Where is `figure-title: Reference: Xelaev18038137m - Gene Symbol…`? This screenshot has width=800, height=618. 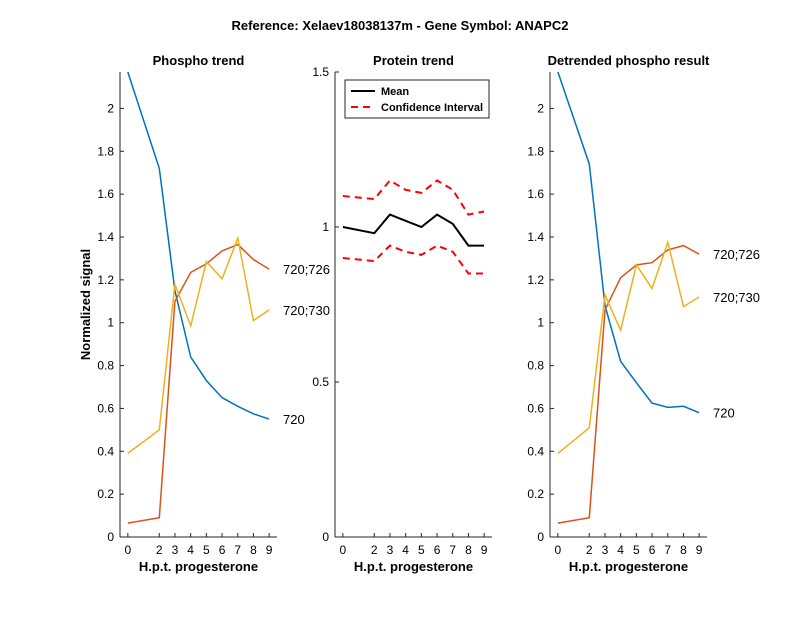 figure-title: Reference: Xelaev18038137m - Gene Symbol… is located at coordinates (400, 25).